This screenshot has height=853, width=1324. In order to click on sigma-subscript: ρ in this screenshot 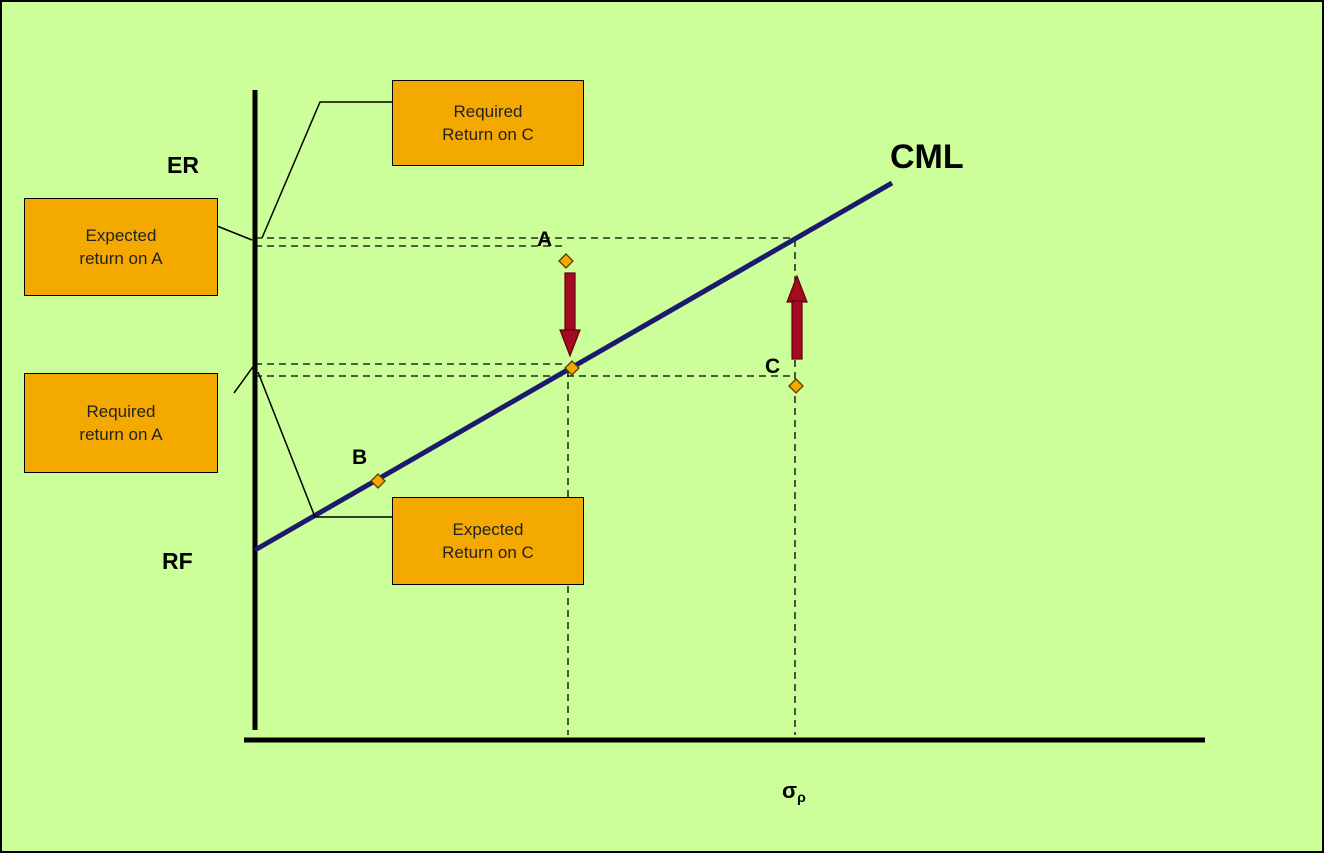, I will do `click(801, 797)`.